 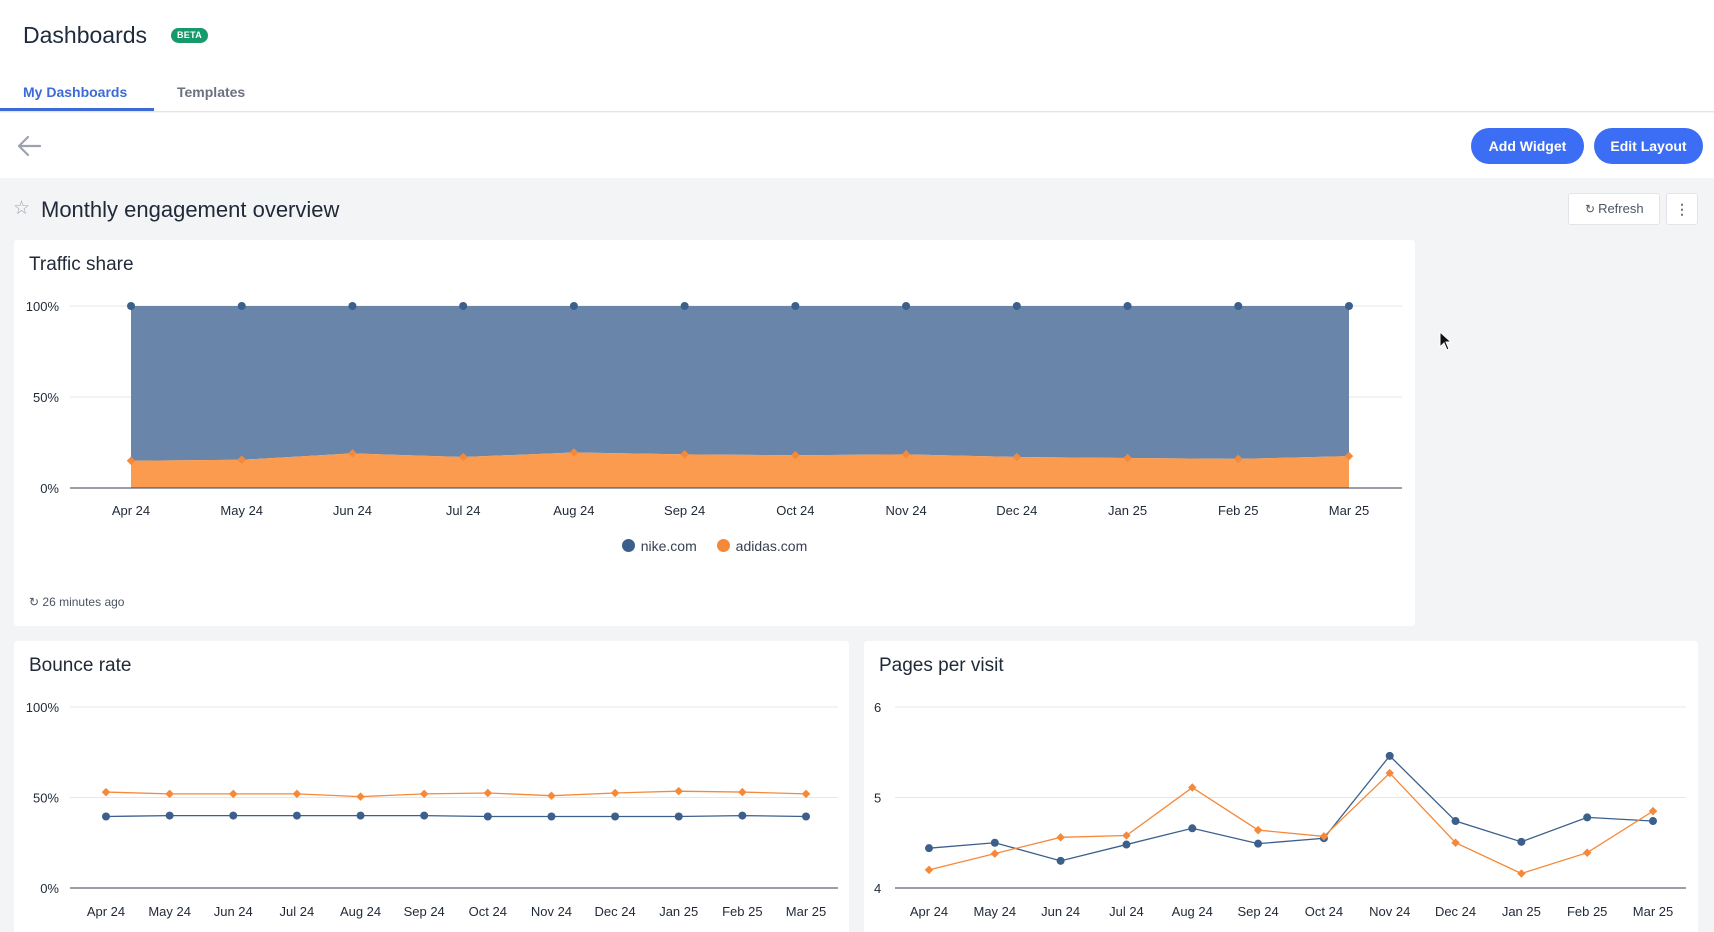 What do you see at coordinates (740, 470) in the screenshot?
I see `area-adidas` at bounding box center [740, 470].